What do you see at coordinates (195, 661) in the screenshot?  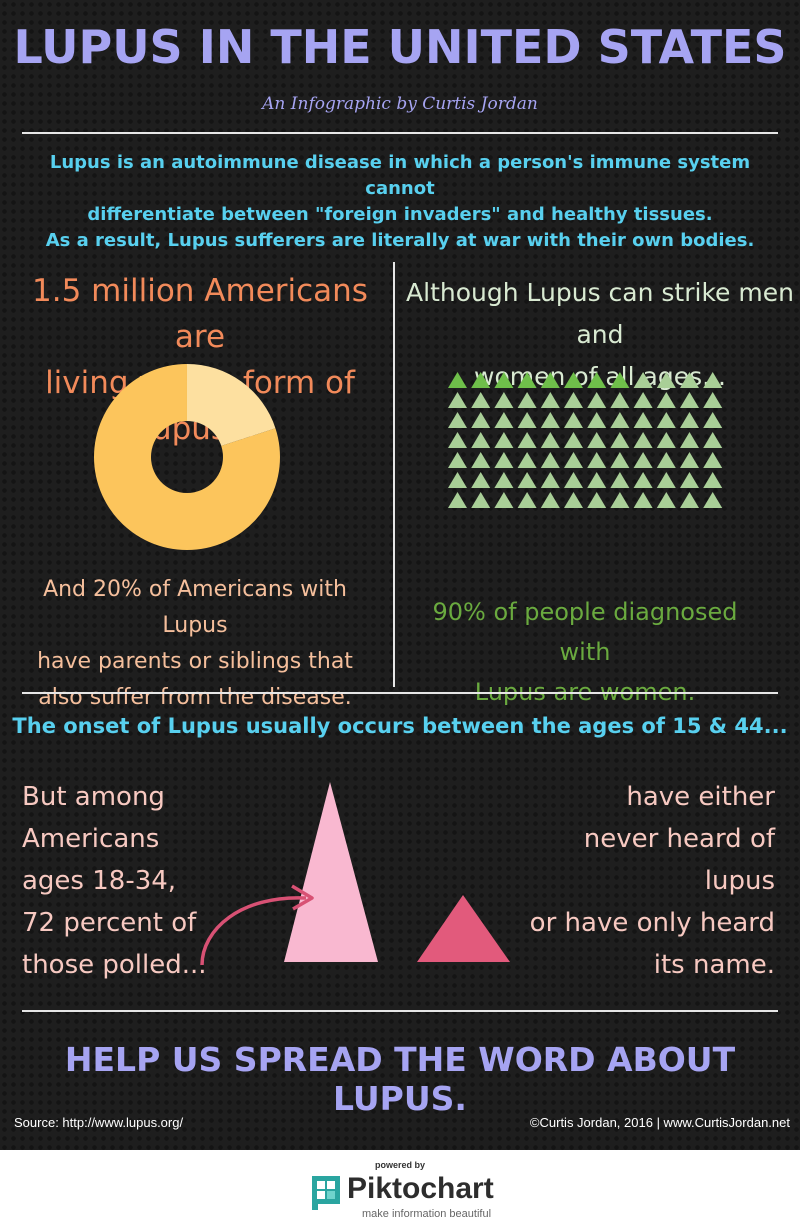 I see `family-footnote-line-2: have parents or siblings that` at bounding box center [195, 661].